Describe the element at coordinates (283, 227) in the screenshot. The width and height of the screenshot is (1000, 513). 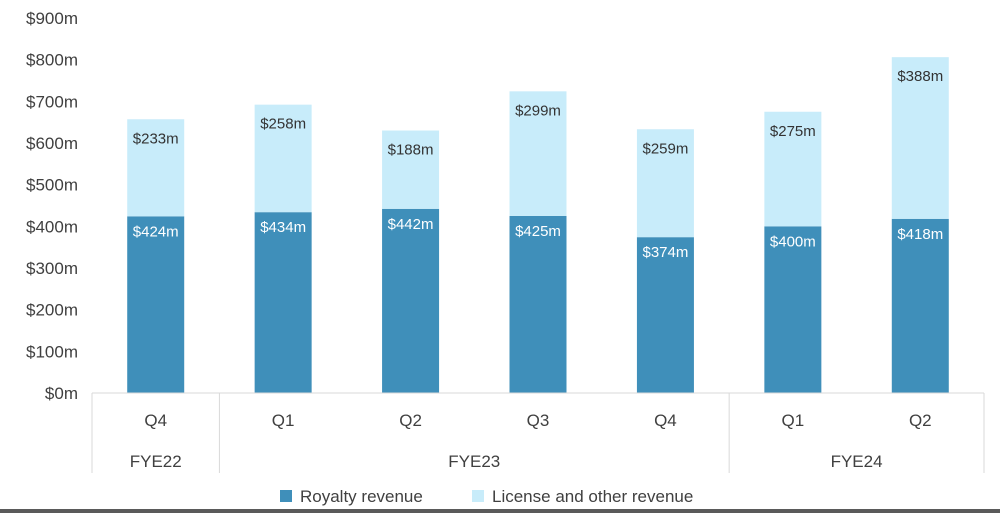
I see `data-label: $434m` at that location.